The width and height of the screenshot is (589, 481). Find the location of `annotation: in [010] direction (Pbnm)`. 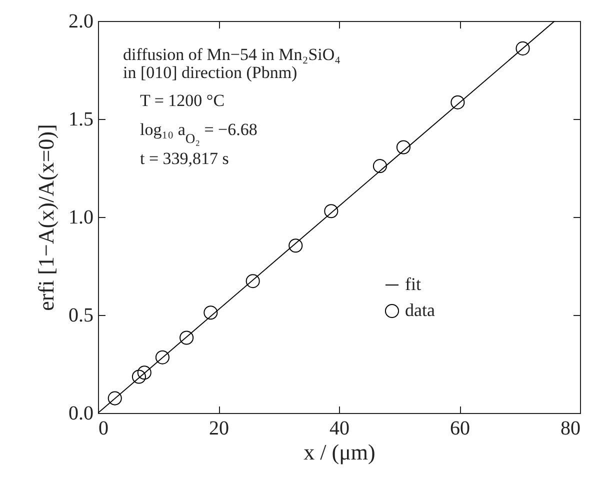

annotation: in [010] direction (Pbnm) is located at coordinates (210, 72).